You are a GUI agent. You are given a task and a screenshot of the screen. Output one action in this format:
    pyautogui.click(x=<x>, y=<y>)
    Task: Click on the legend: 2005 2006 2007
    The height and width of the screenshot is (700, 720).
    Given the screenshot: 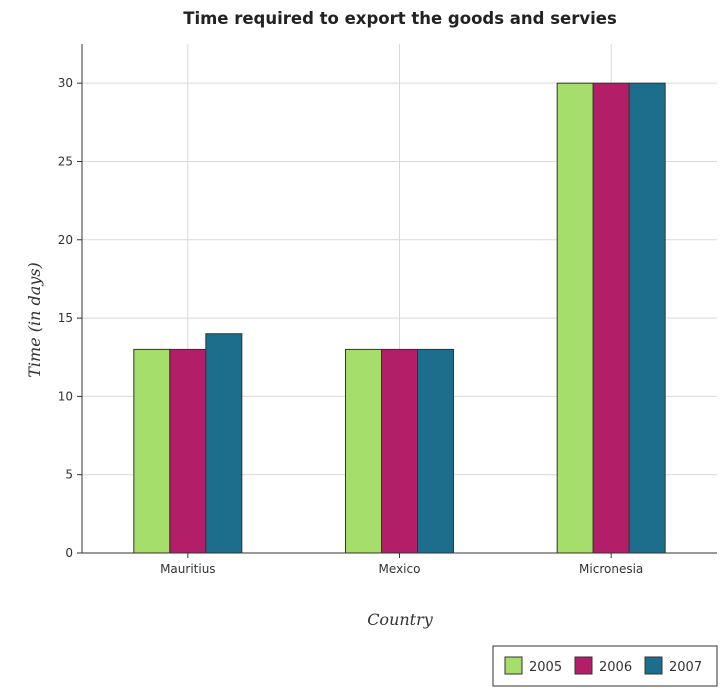 What is the action you would take?
    pyautogui.click(x=605, y=666)
    